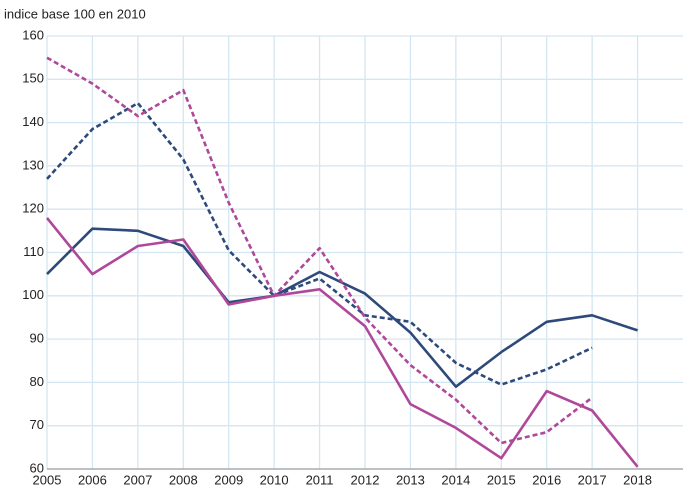  Describe the element at coordinates (33, 208) in the screenshot. I see `y-tick-label: 120` at that location.